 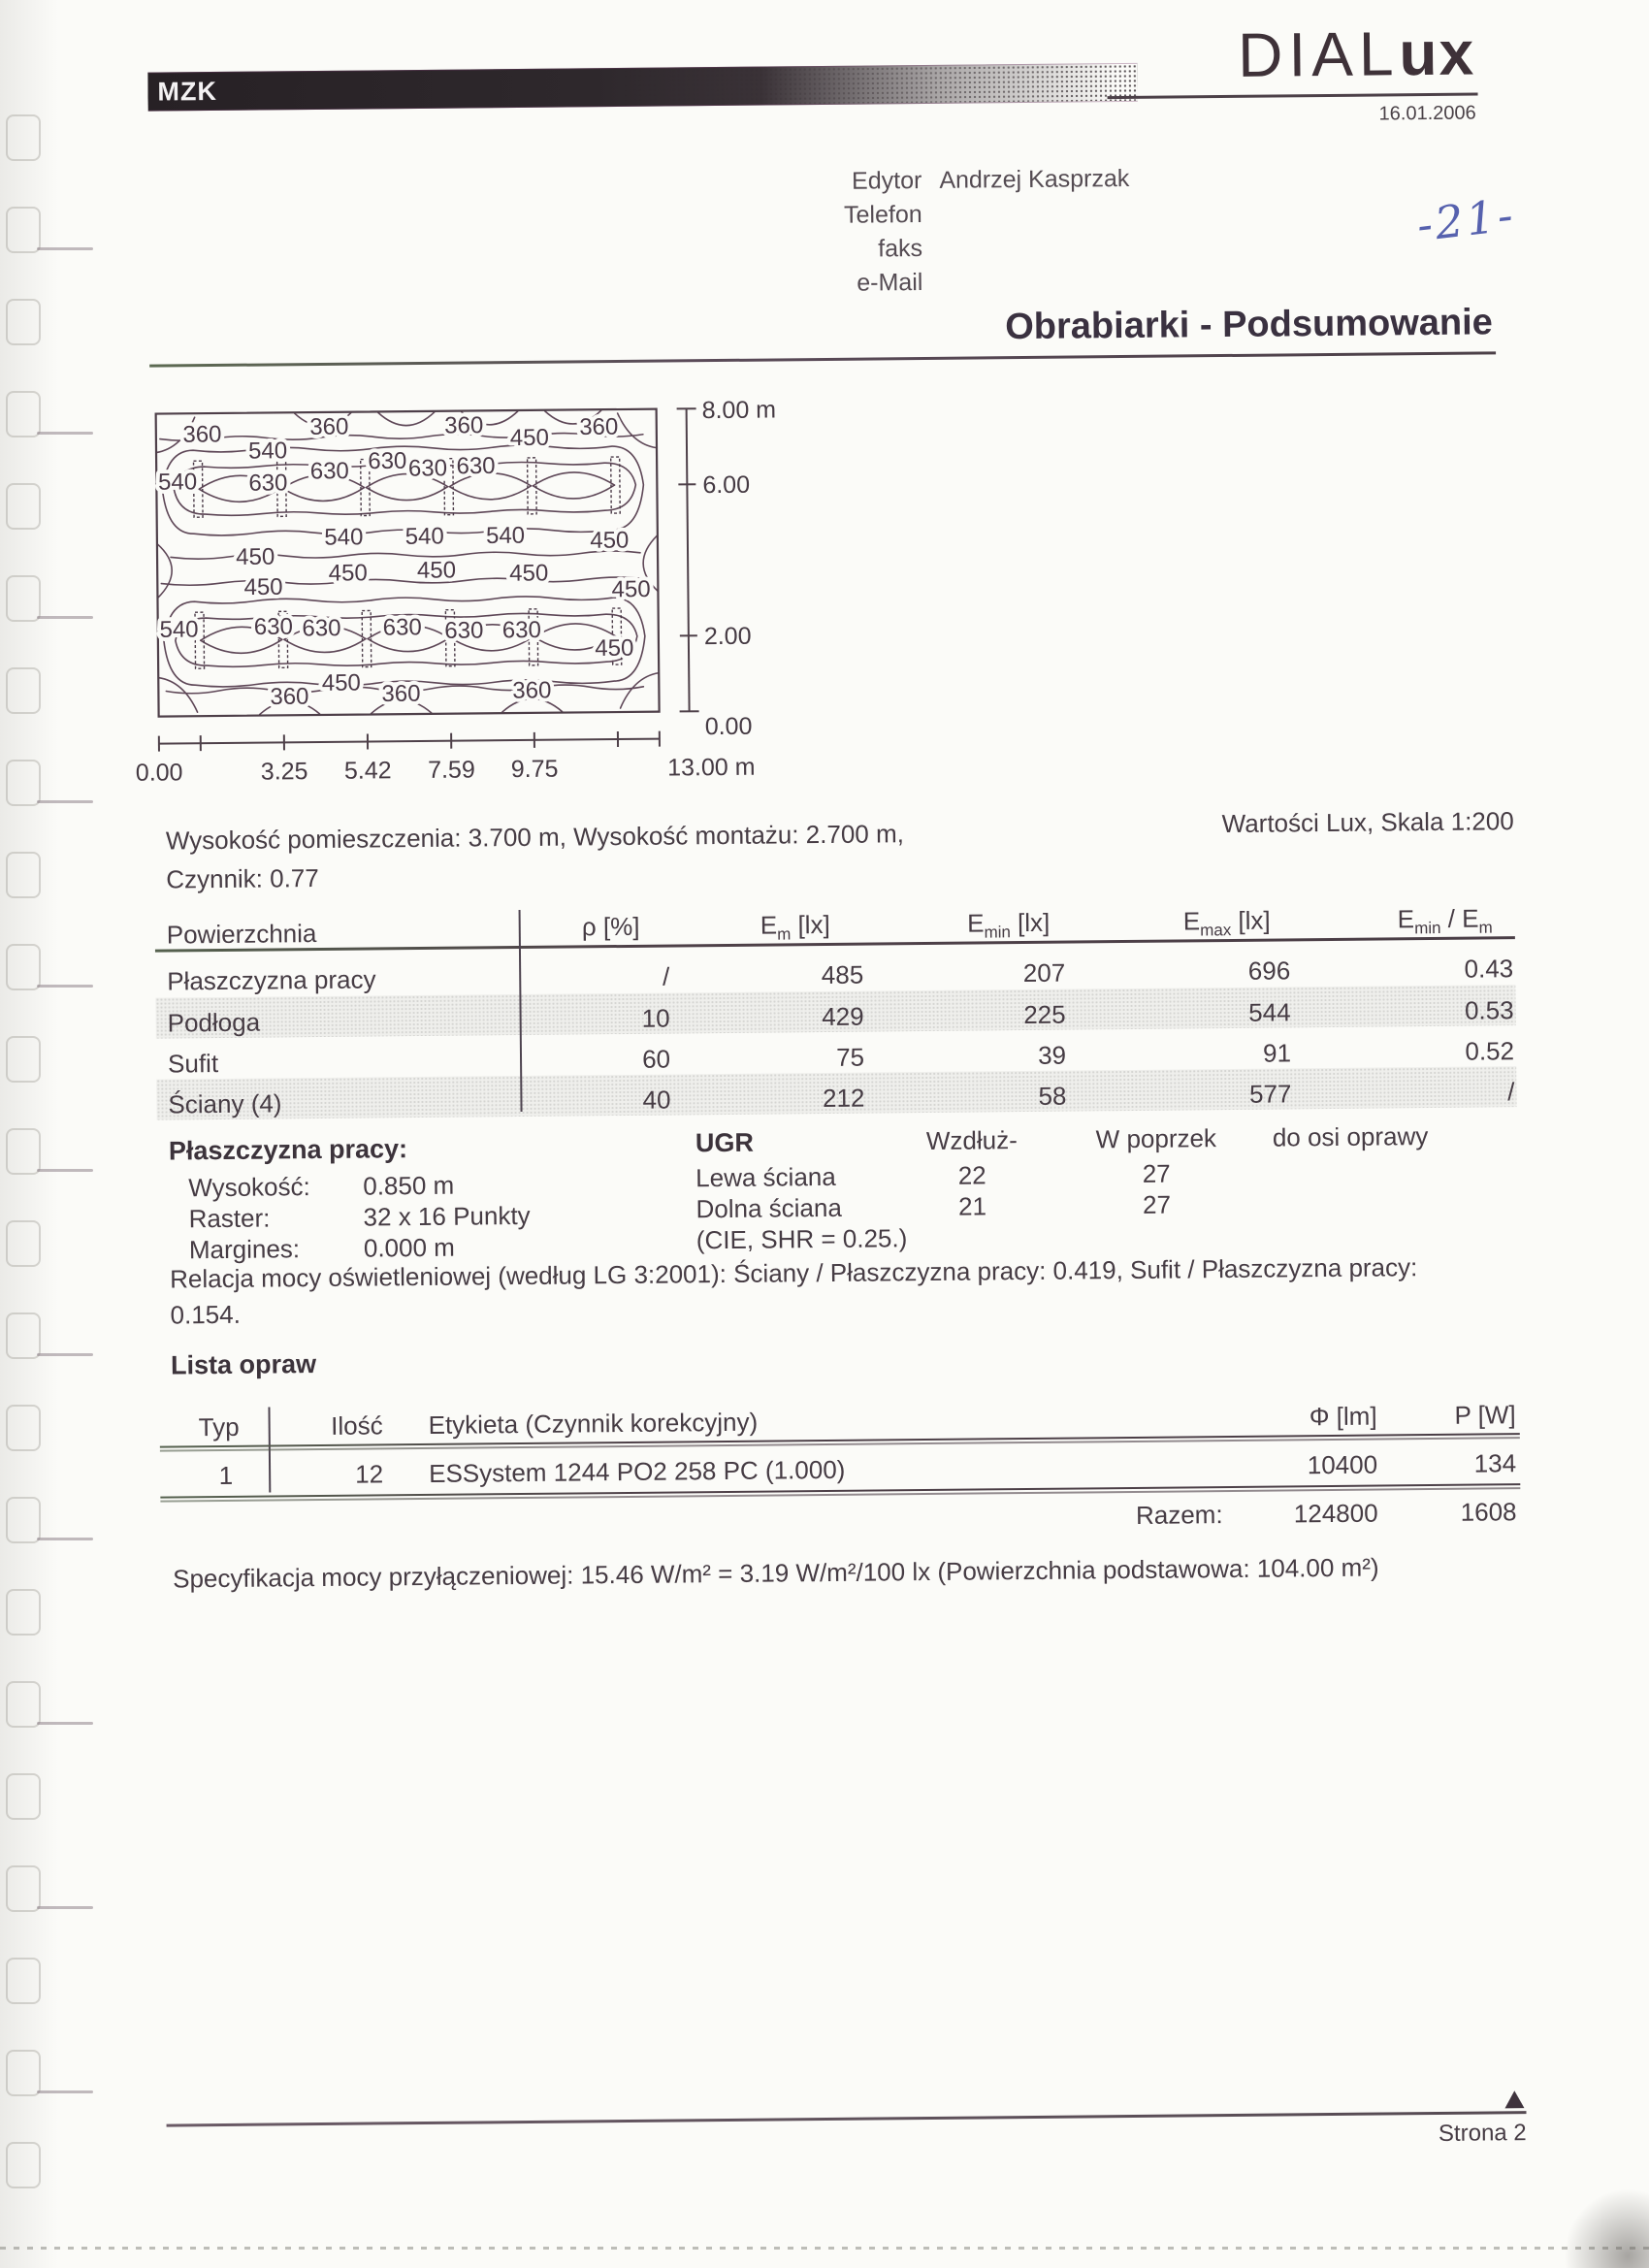 What do you see at coordinates (241, 934) in the screenshot?
I see `surfaces-col0-header: Powierzchnia` at bounding box center [241, 934].